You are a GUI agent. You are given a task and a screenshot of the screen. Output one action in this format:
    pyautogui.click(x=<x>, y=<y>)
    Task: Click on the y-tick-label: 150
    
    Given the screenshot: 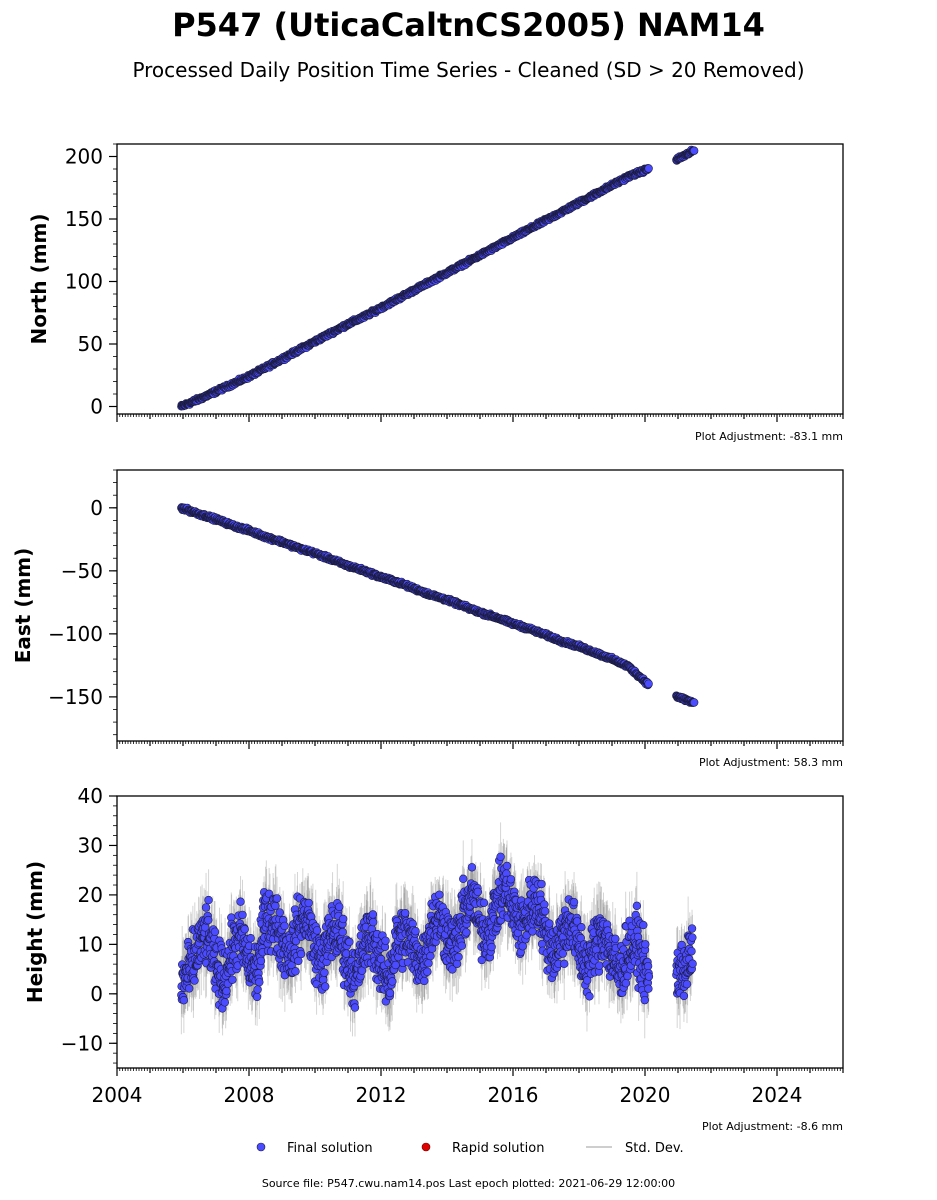 What is the action you would take?
    pyautogui.click(x=84, y=219)
    